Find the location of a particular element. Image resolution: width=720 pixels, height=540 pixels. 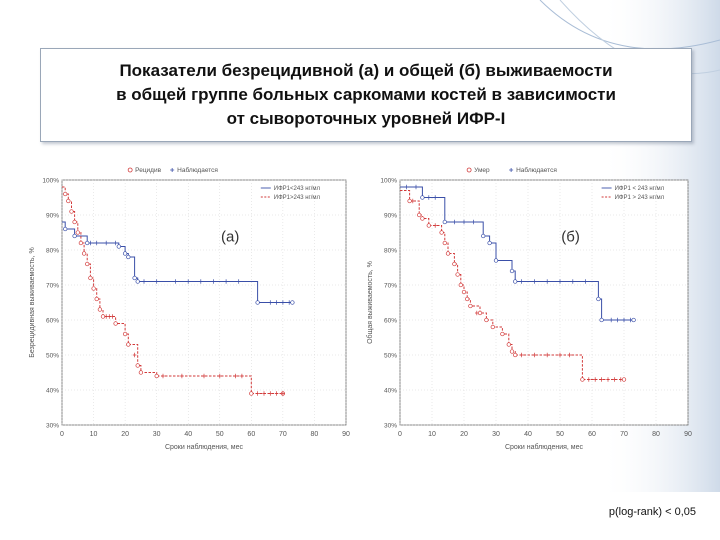

y-tick-label: 90% is located at coordinates (52, 216).